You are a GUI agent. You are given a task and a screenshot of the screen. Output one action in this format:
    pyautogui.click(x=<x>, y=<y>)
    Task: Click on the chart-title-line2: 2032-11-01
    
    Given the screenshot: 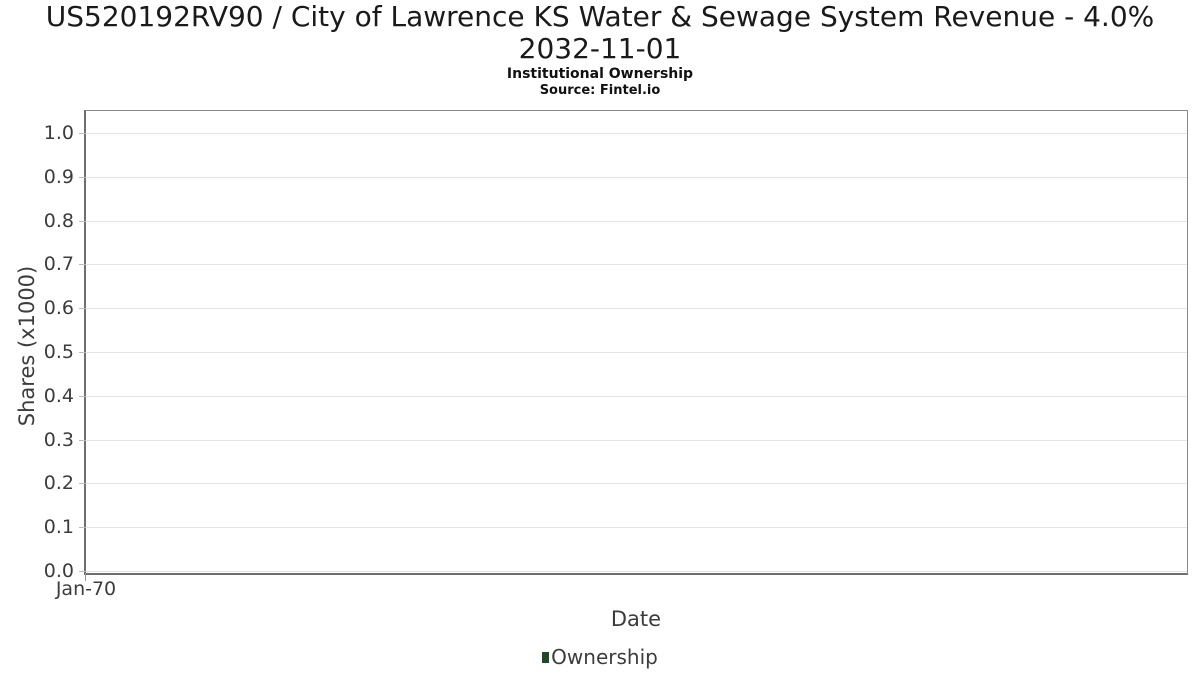 What is the action you would take?
    pyautogui.click(x=600, y=48)
    